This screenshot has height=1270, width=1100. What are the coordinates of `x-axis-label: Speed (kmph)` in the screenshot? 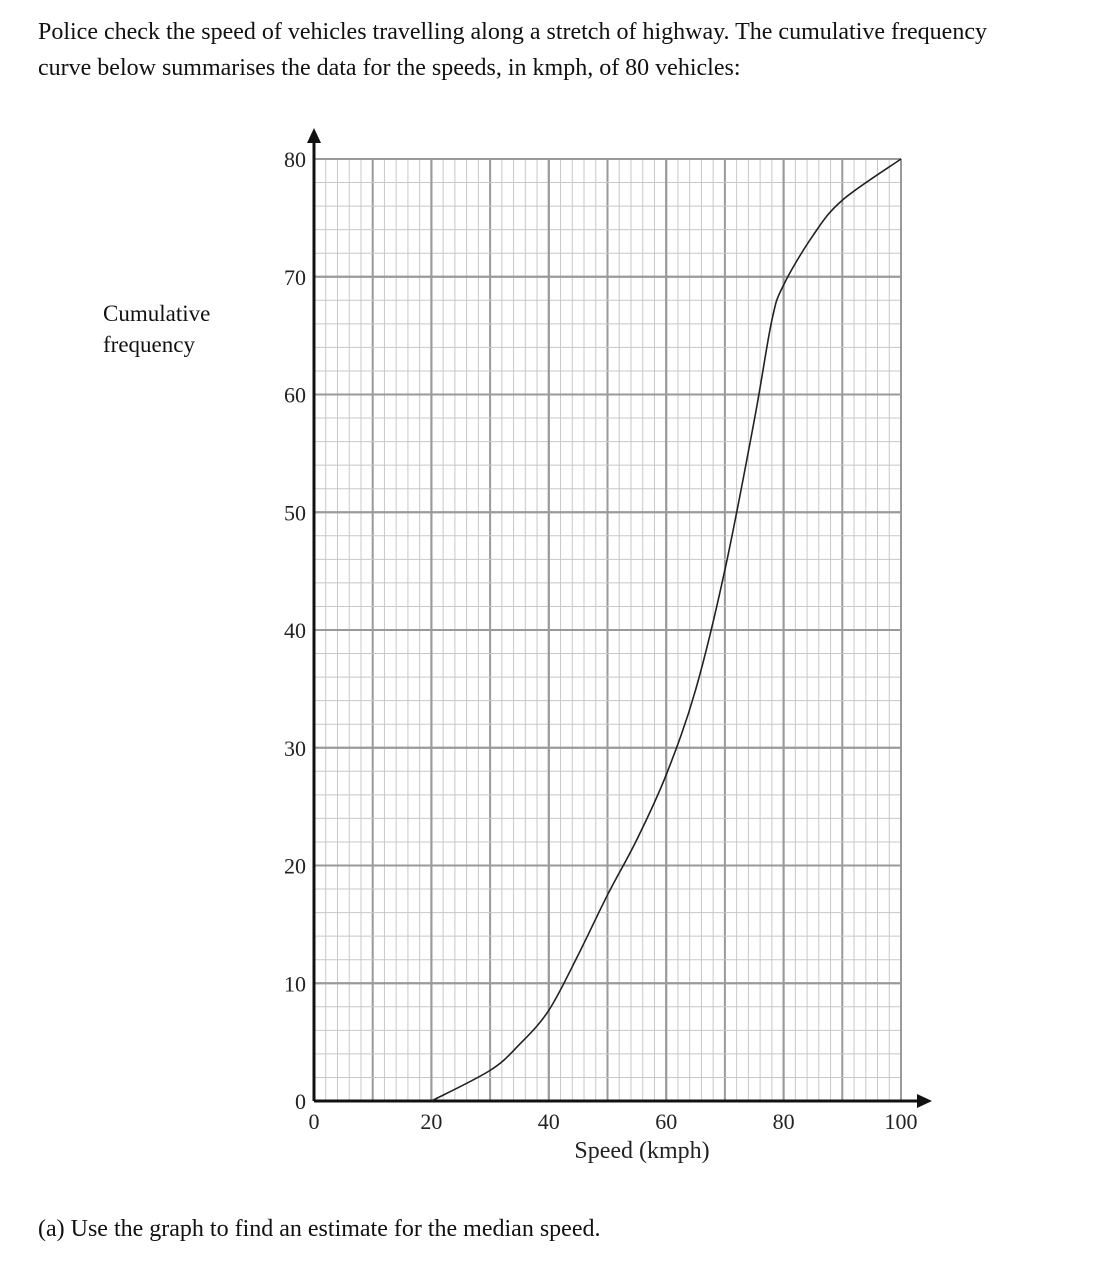 It's located at (641, 1151).